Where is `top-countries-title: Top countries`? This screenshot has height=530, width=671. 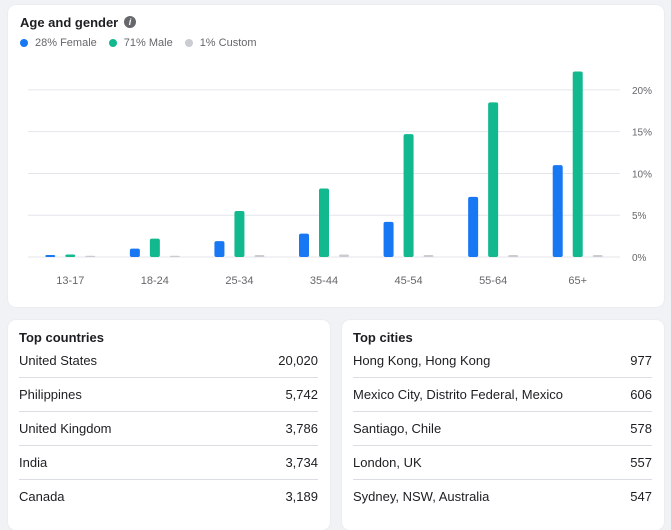
top-countries-title: Top countries is located at coordinates (61, 337).